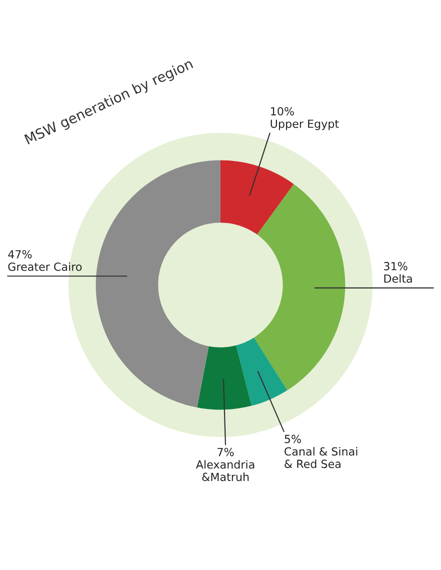  I want to click on slice-label: Canal & Sinai & Red Sea, so click(321, 457).